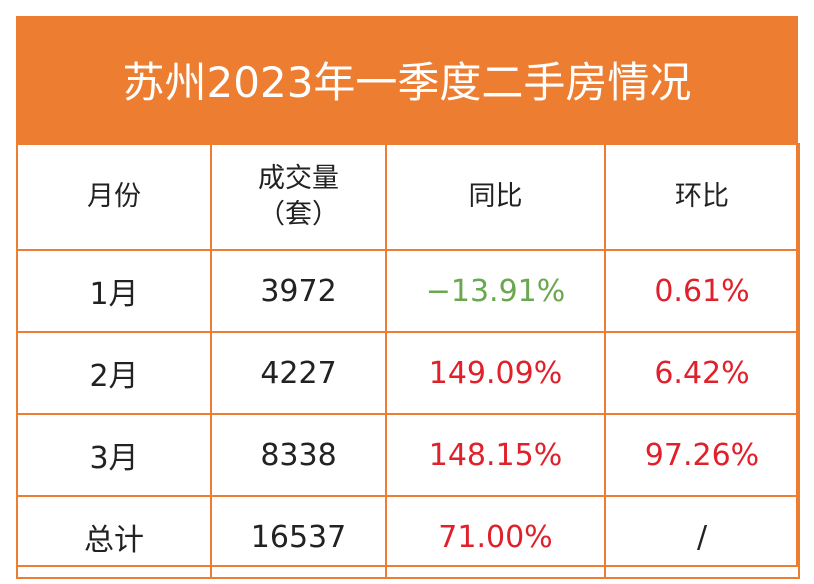  Describe the element at coordinates (495, 455) in the screenshot. I see `cell: 148.15%` at that location.